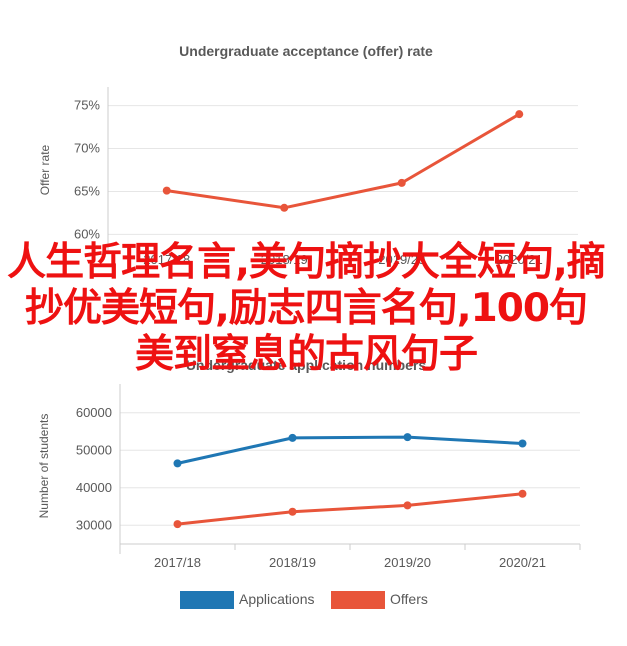  I want to click on c2-x-tick-label: 2018/19, so click(292, 562).